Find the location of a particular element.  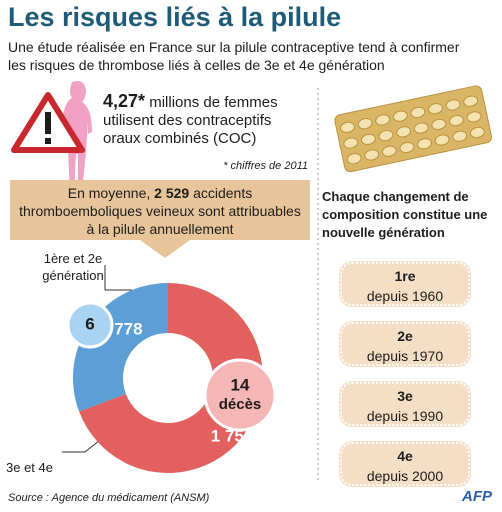

generation-box: 4e depuis 2000 is located at coordinates (405, 464).